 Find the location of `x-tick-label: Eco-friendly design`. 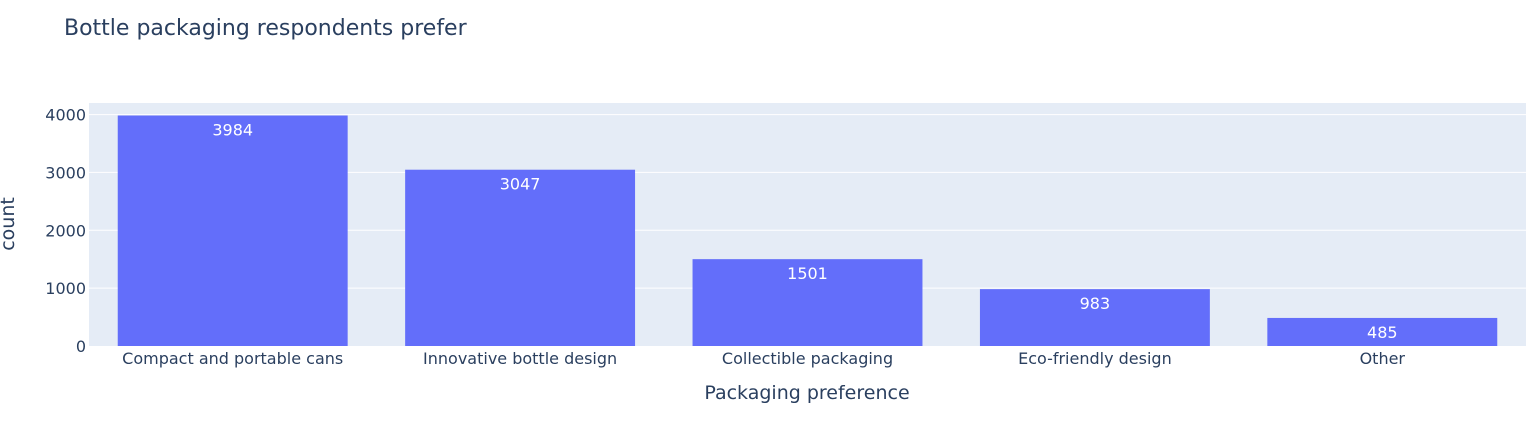

x-tick-label: Eco-friendly design is located at coordinates (1095, 358).